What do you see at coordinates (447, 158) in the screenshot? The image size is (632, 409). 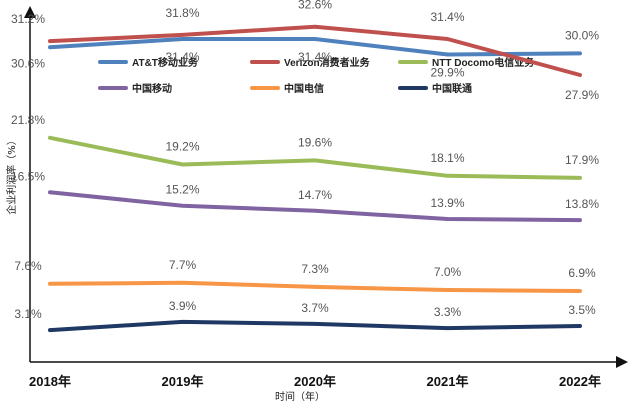 I see `data-label: 18.1%` at bounding box center [447, 158].